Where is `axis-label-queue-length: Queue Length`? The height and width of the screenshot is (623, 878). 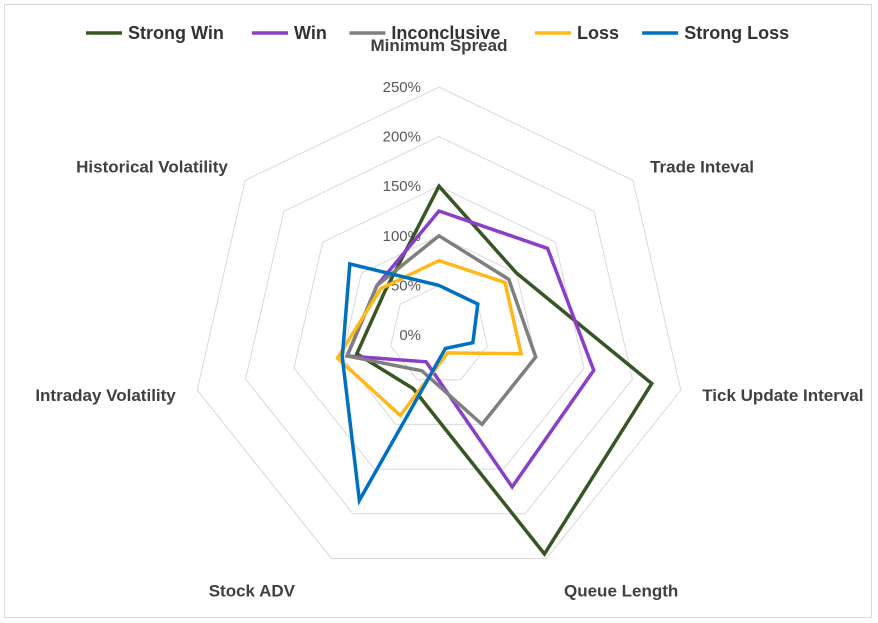
axis-label-queue-length: Queue Length is located at coordinates (621, 590).